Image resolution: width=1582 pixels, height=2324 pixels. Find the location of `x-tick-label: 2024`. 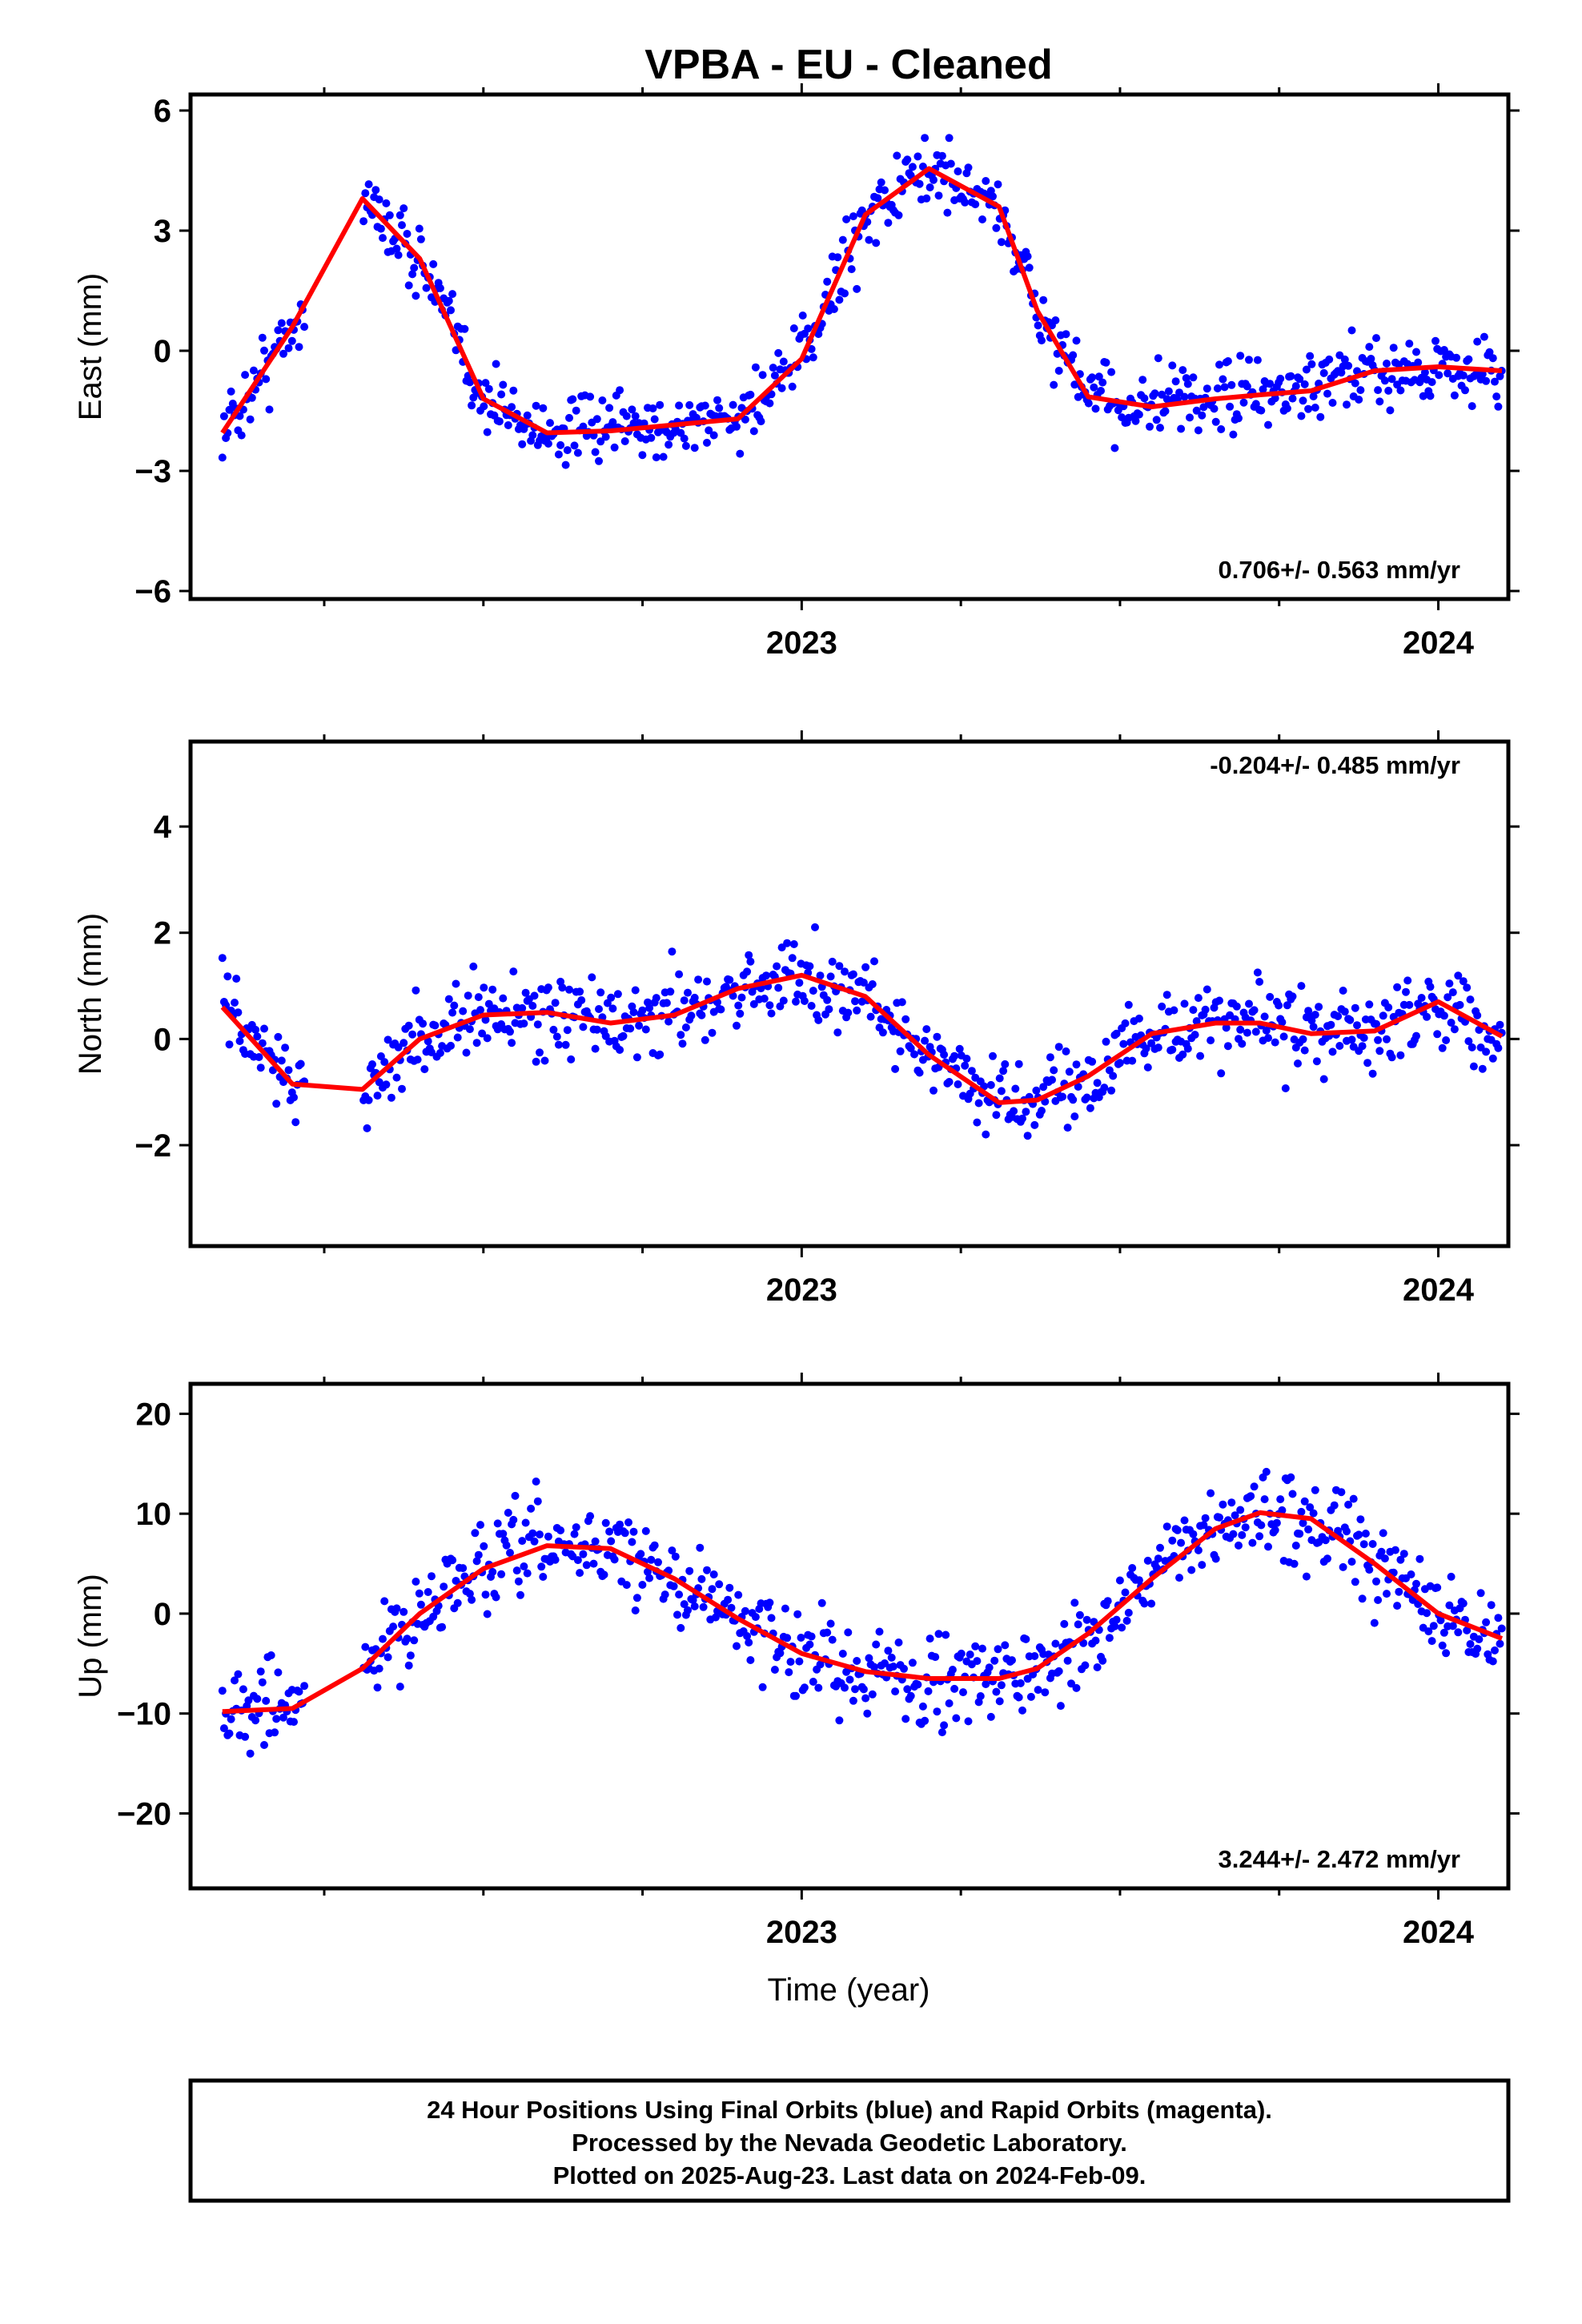

x-tick-label: 2024 is located at coordinates (1439, 643).